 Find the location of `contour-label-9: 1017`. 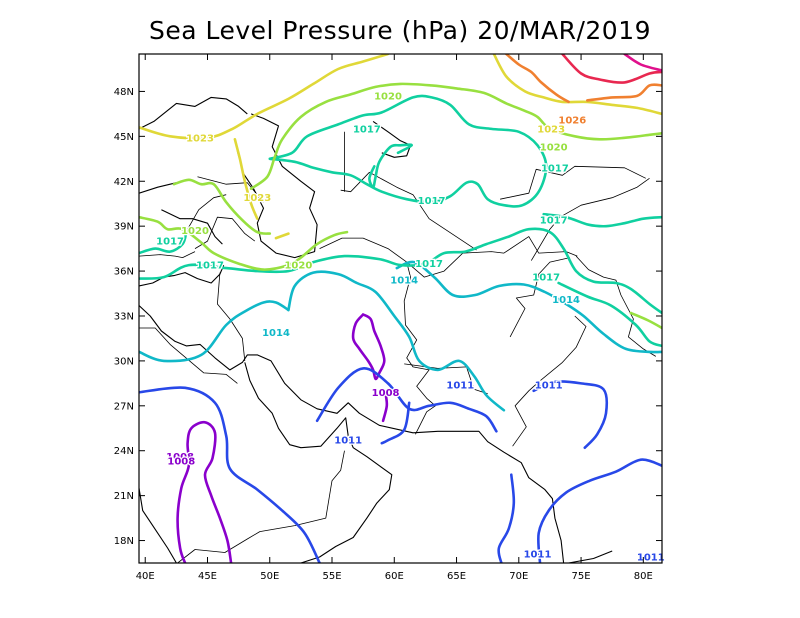

contour-label-9: 1017 is located at coordinates (210, 266).